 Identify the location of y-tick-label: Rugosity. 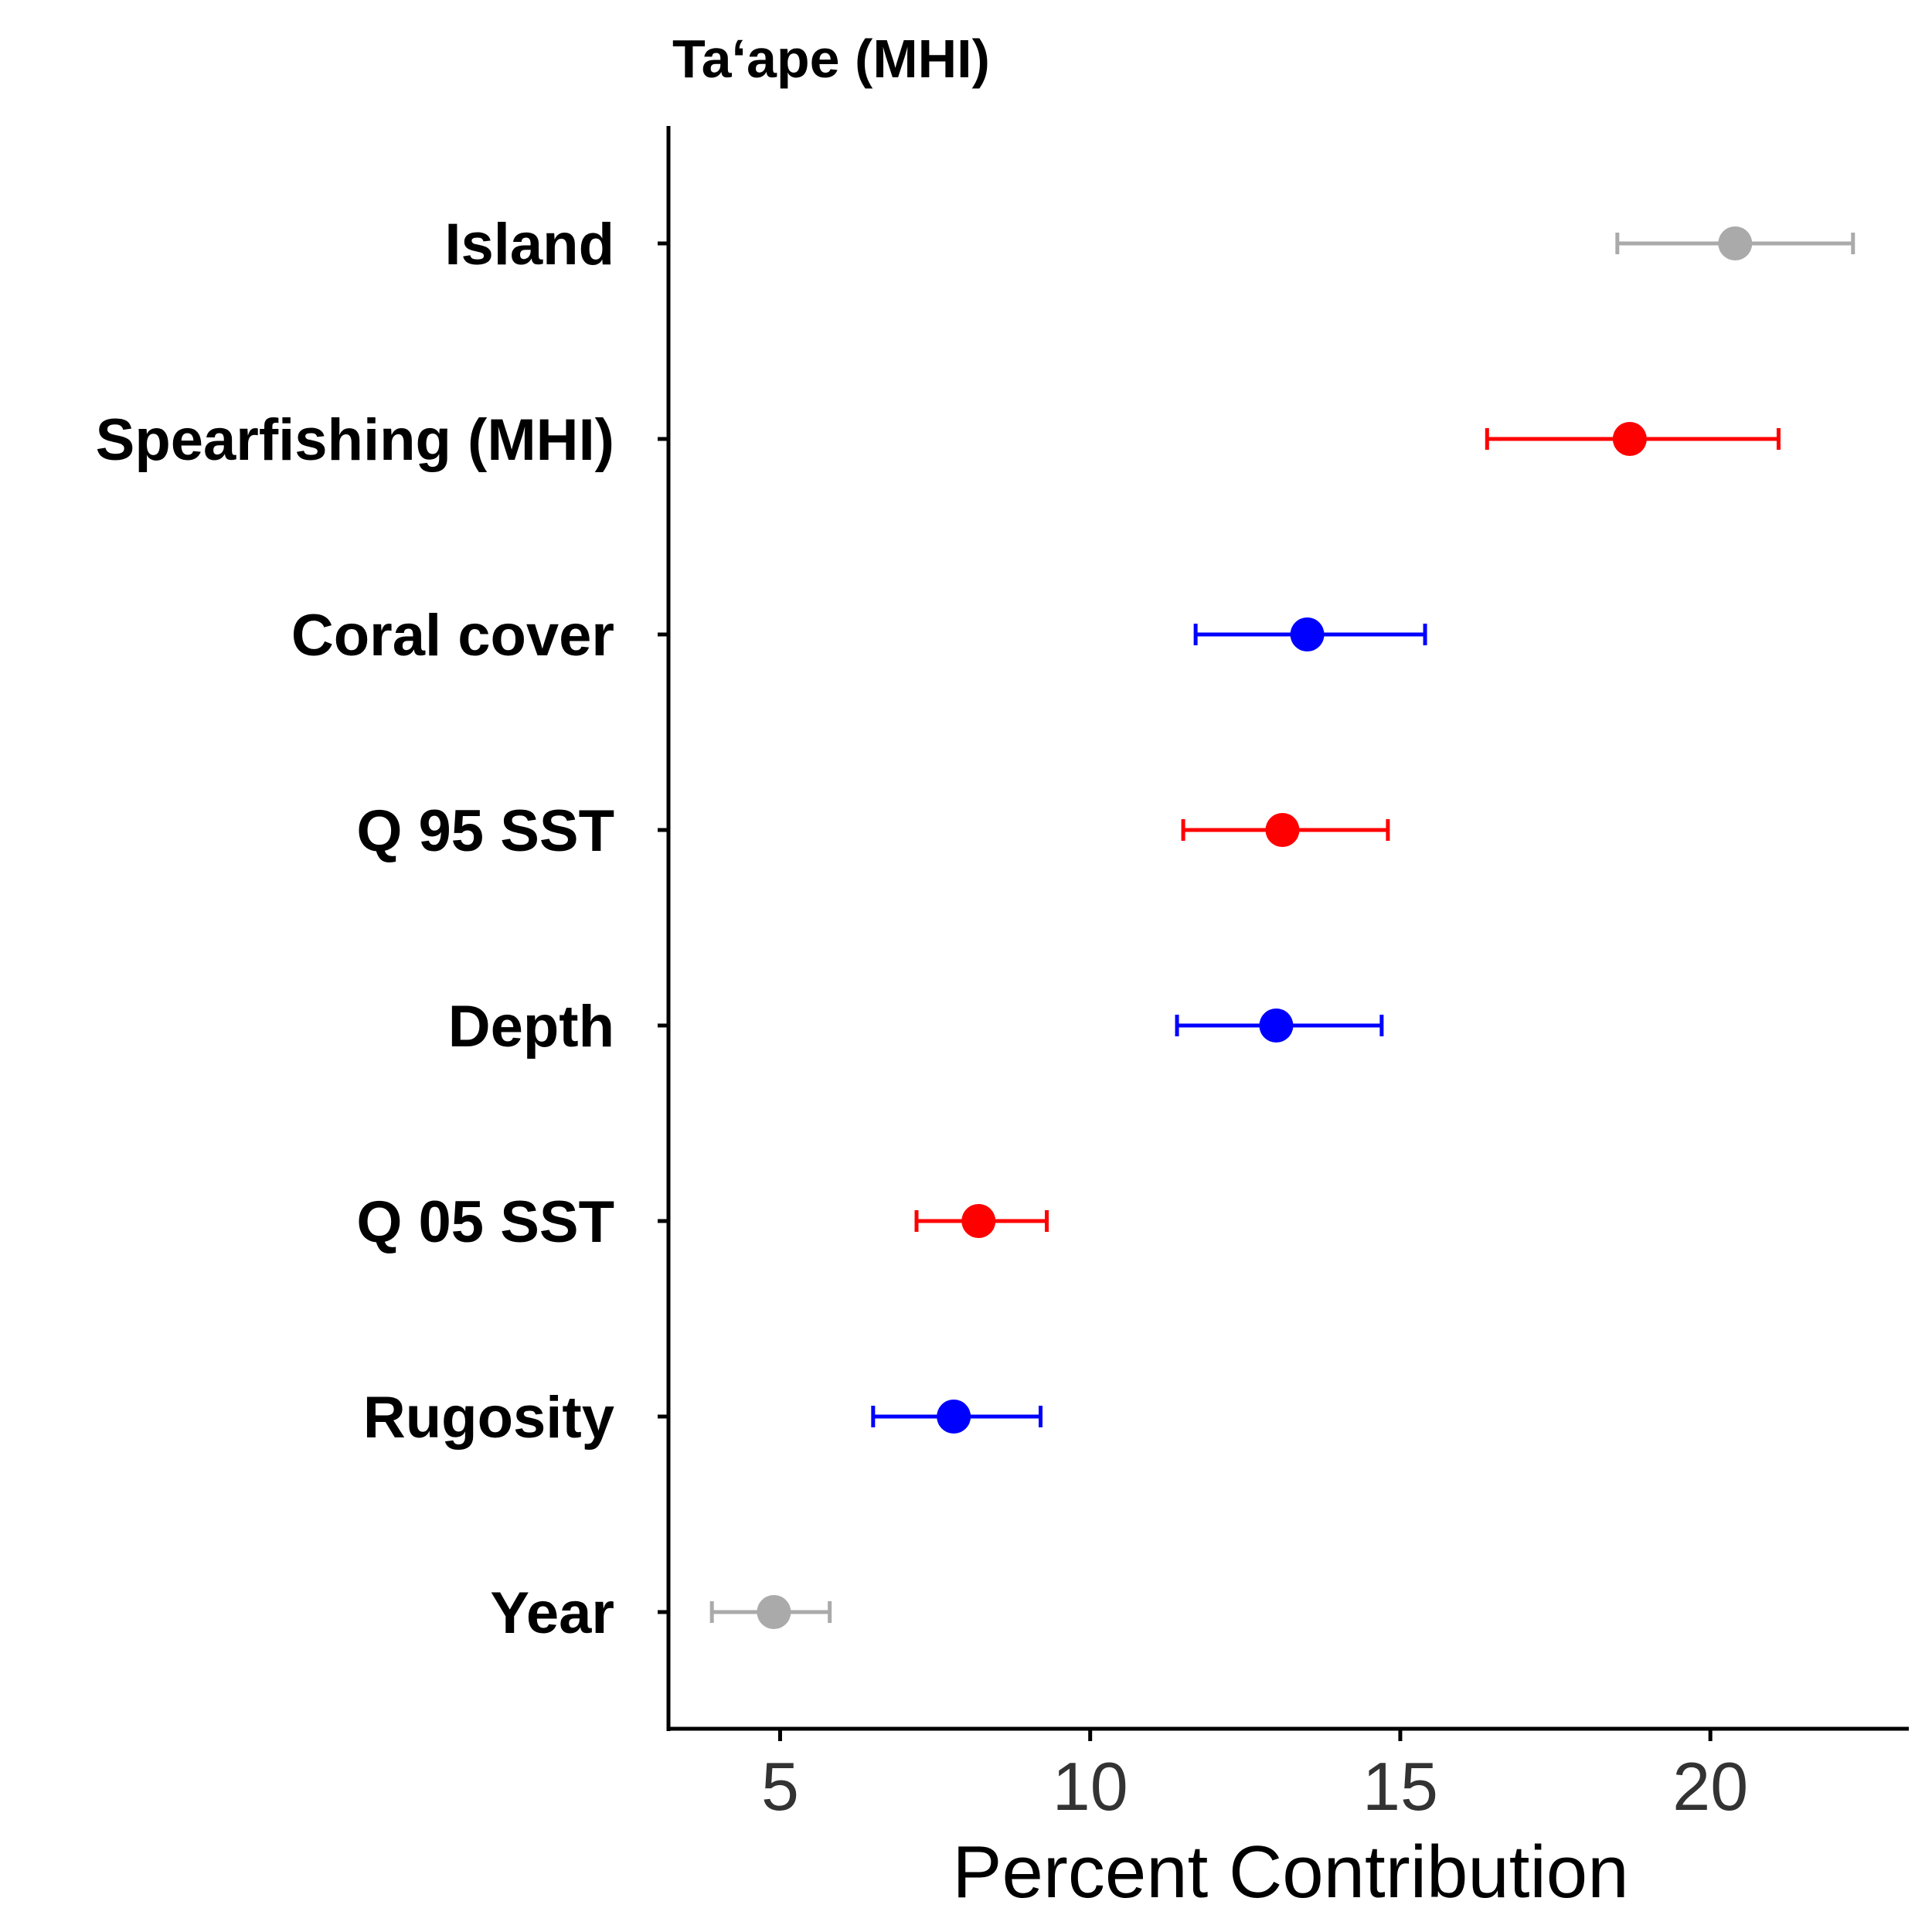
(489, 1418).